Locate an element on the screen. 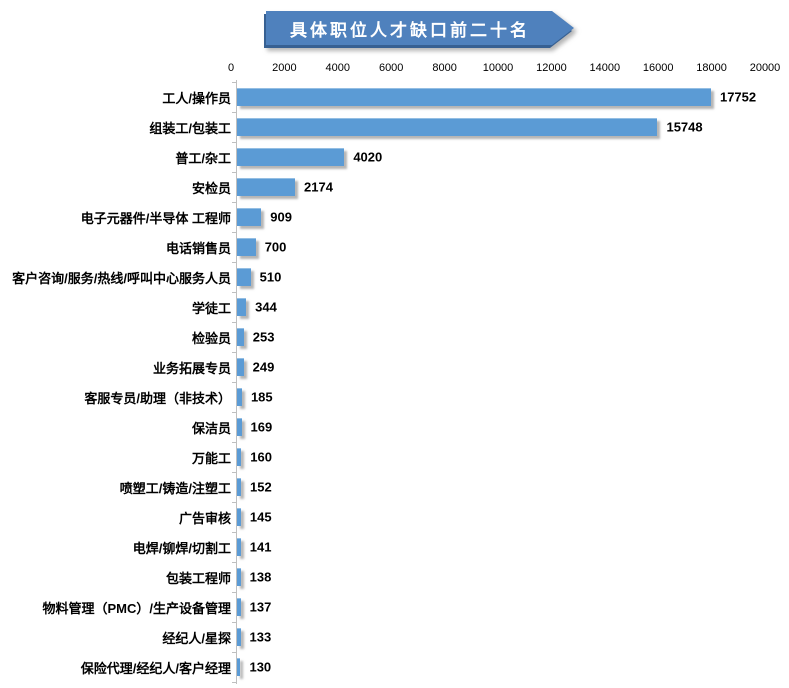  category-label: 安检员 is located at coordinates (211, 188).